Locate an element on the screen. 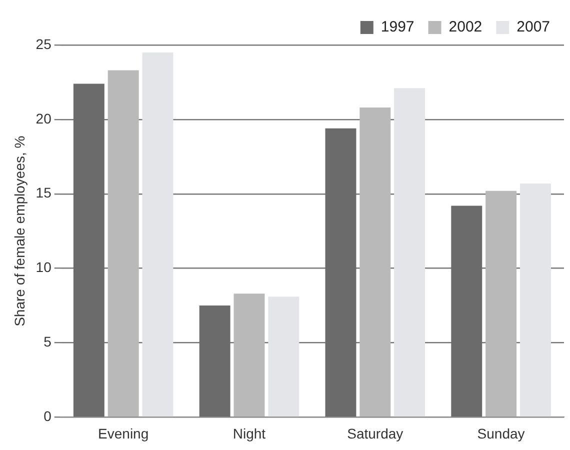  legend-label: 1997 is located at coordinates (397, 27).